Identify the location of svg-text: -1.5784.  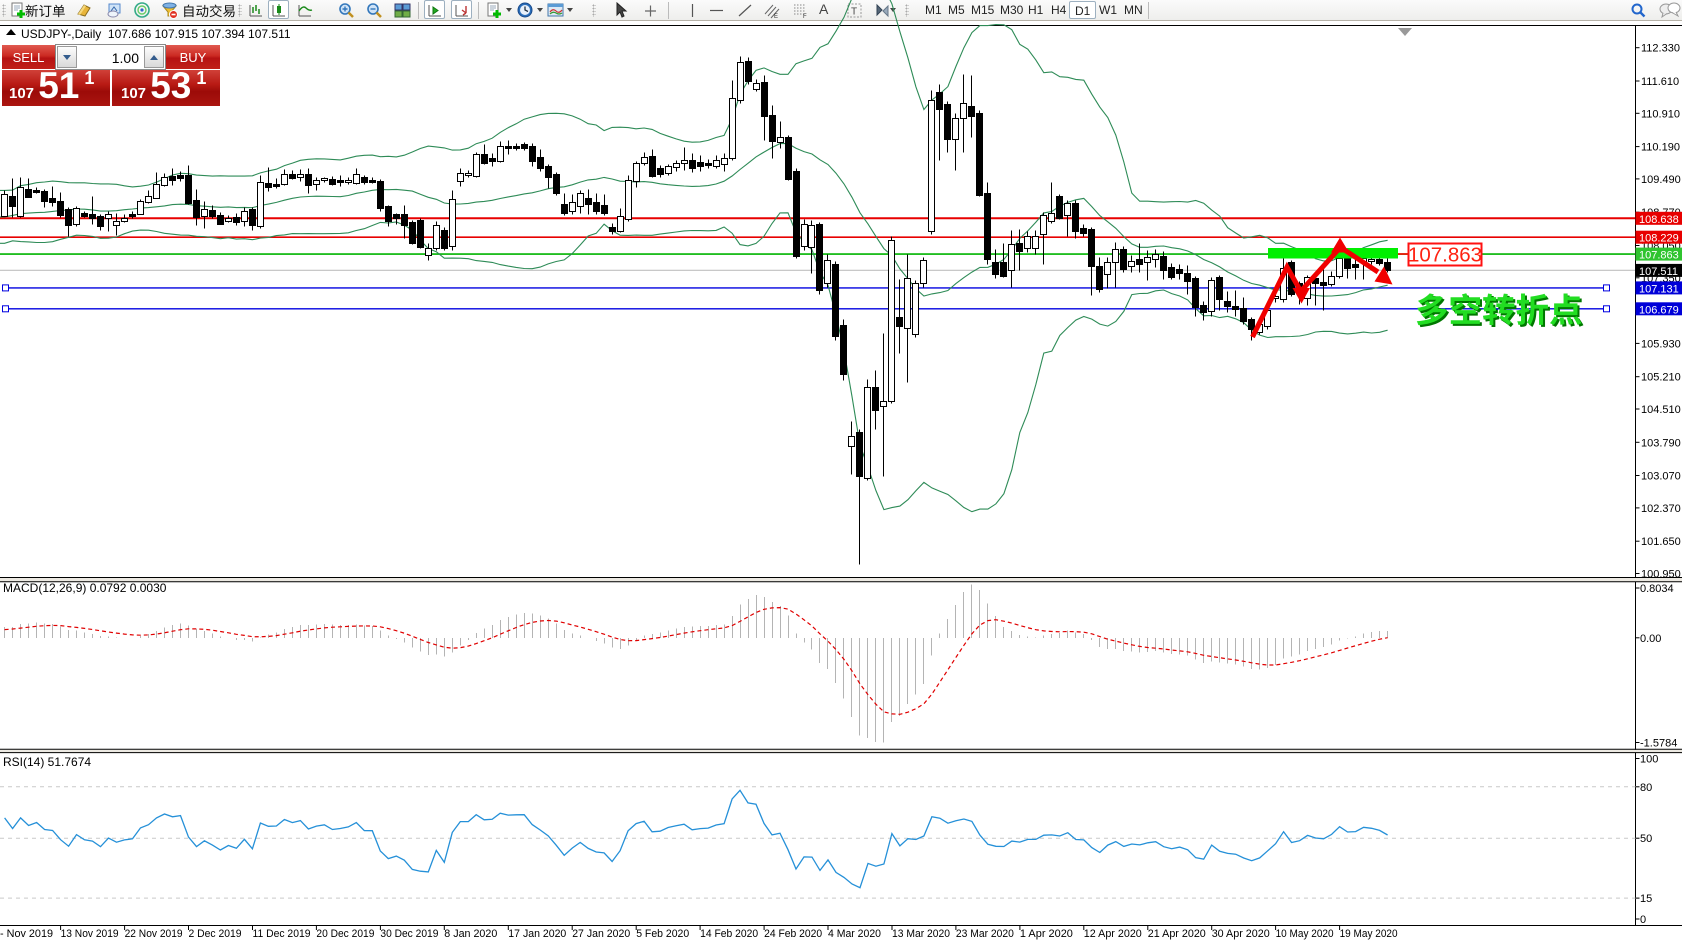
(1658, 744).